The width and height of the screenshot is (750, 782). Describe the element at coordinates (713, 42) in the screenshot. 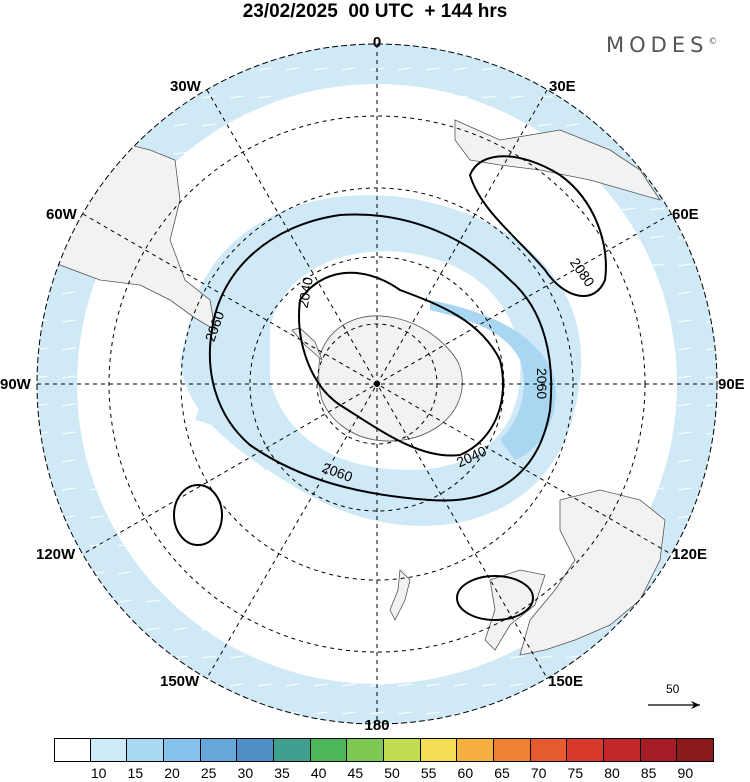

I see `copyright-mark: ©` at that location.